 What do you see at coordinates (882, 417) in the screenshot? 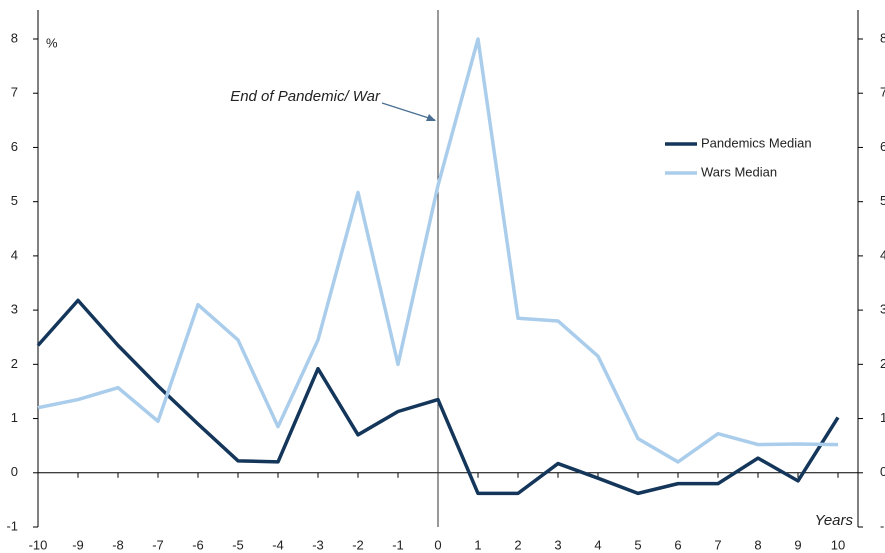
I see `y2-tick-label: 1` at bounding box center [882, 417].